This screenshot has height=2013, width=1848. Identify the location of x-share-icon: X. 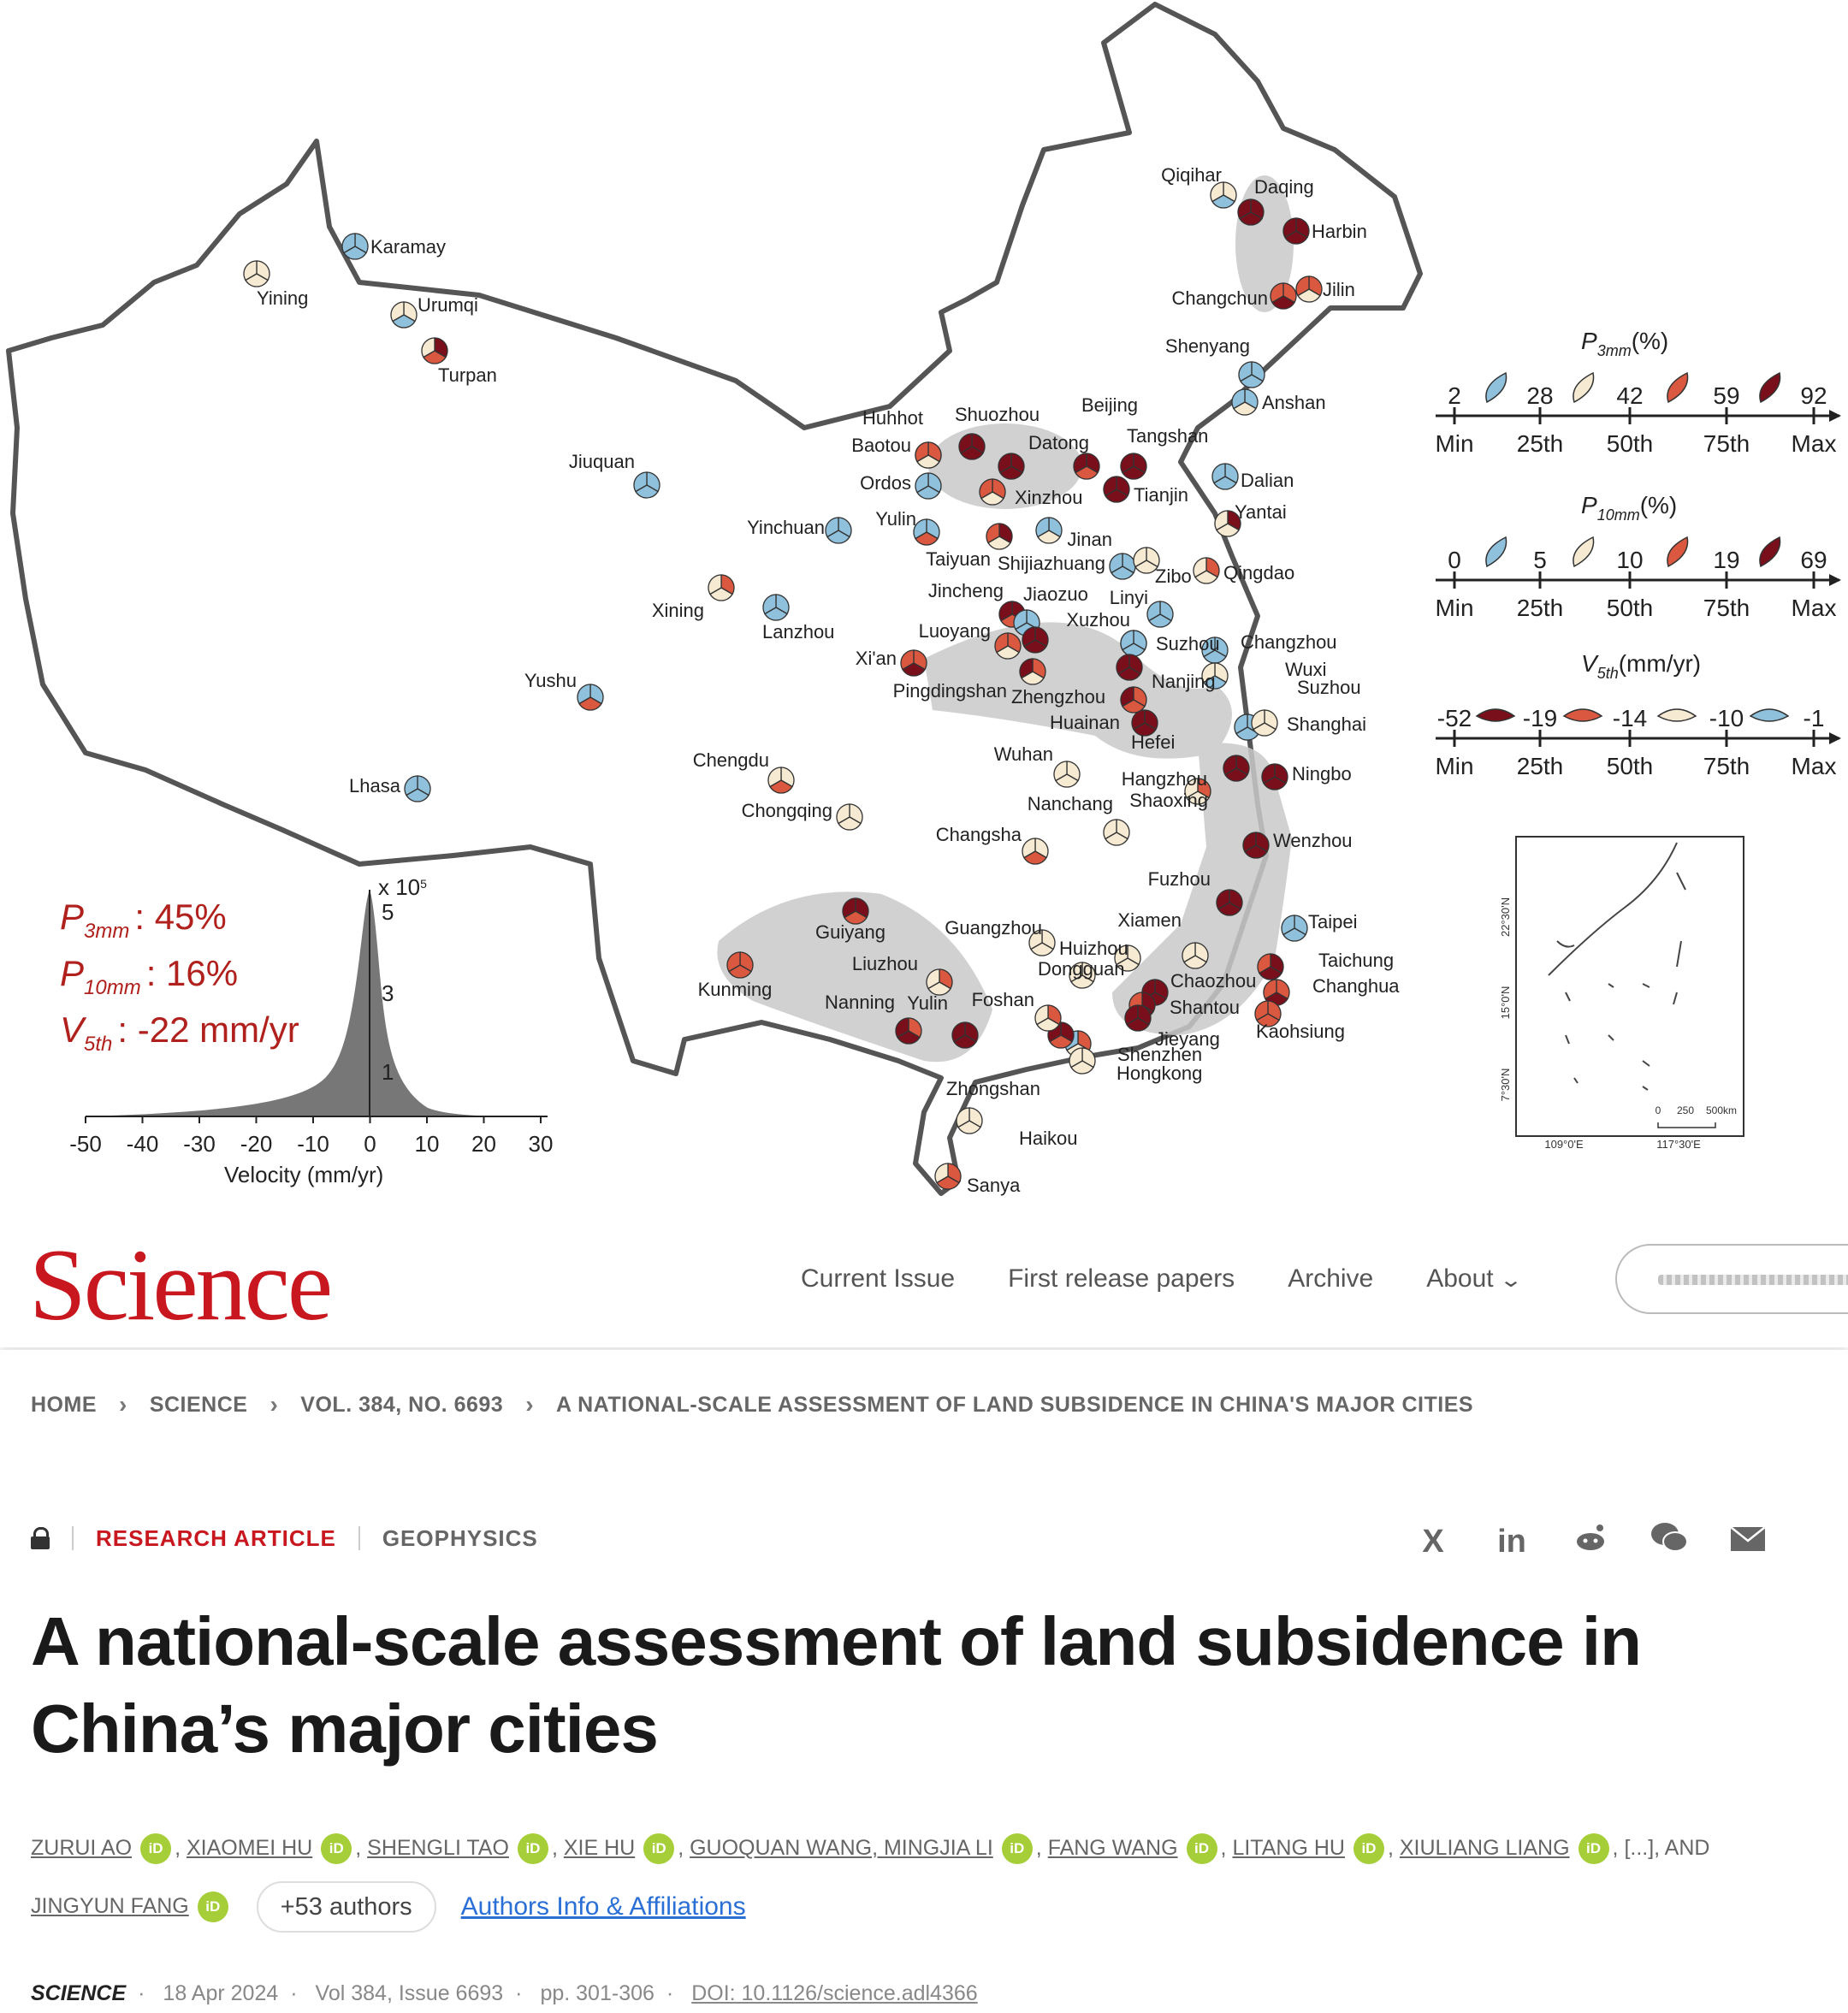
(1433, 1542).